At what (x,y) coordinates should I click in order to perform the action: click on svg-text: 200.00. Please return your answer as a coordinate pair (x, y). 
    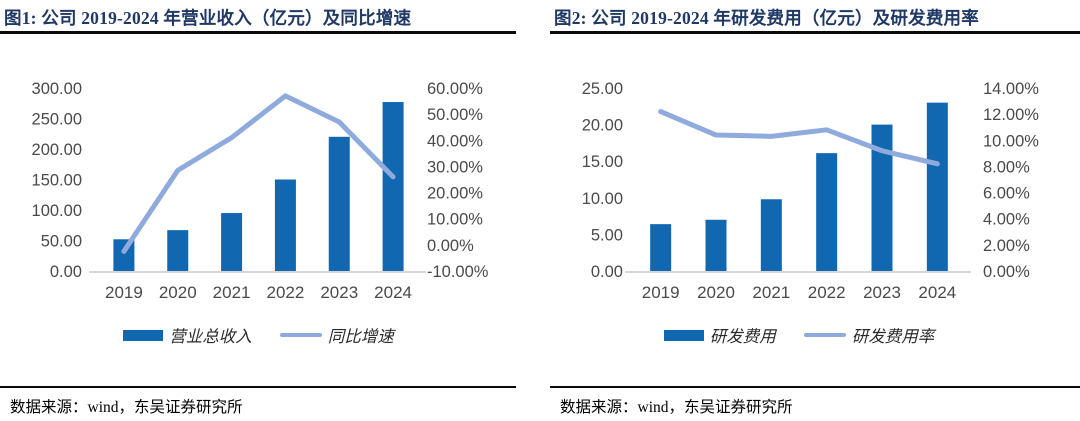
    Looking at the image, I should click on (57, 150).